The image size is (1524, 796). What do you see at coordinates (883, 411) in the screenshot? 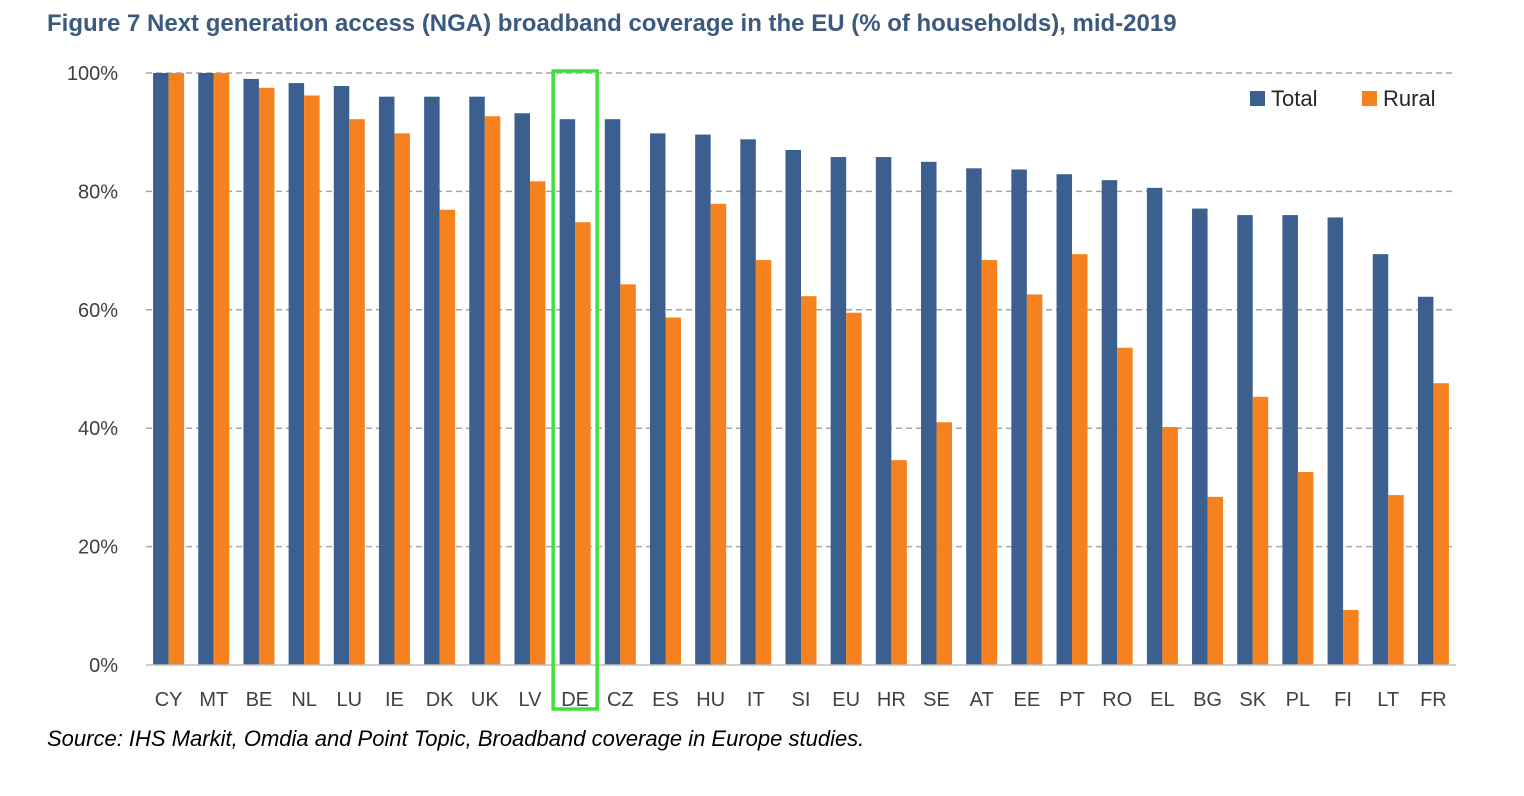
I see `bar-total-hr` at bounding box center [883, 411].